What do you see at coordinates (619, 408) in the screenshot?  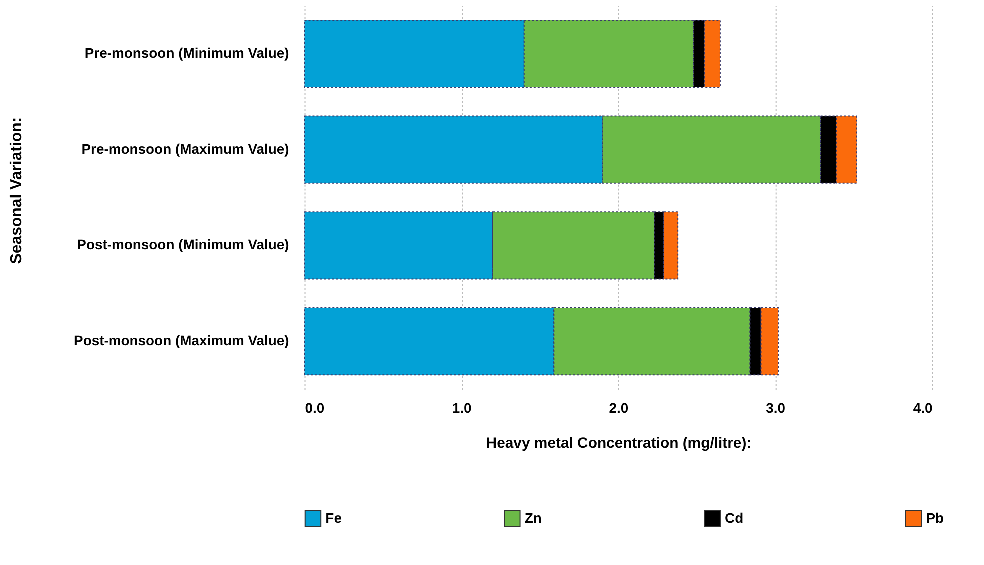 I see `x-tick-label: 2.0` at bounding box center [619, 408].